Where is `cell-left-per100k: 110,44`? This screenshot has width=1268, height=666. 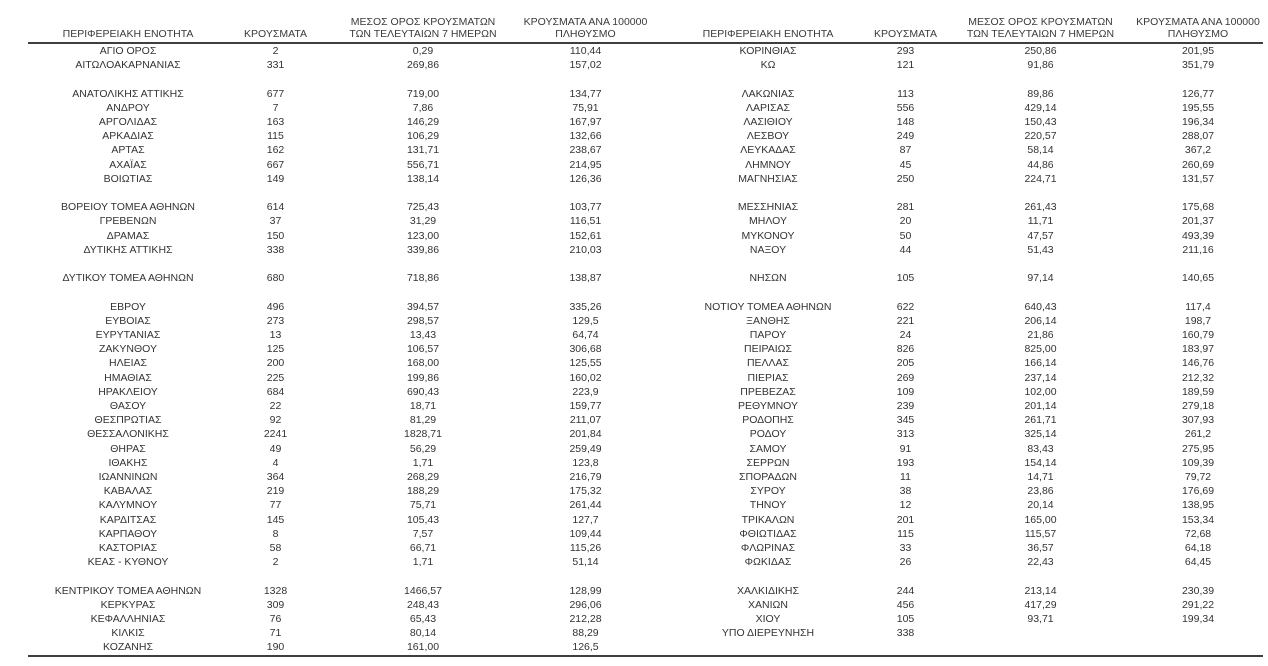 cell-left-per100k: 110,44 is located at coordinates (585, 51).